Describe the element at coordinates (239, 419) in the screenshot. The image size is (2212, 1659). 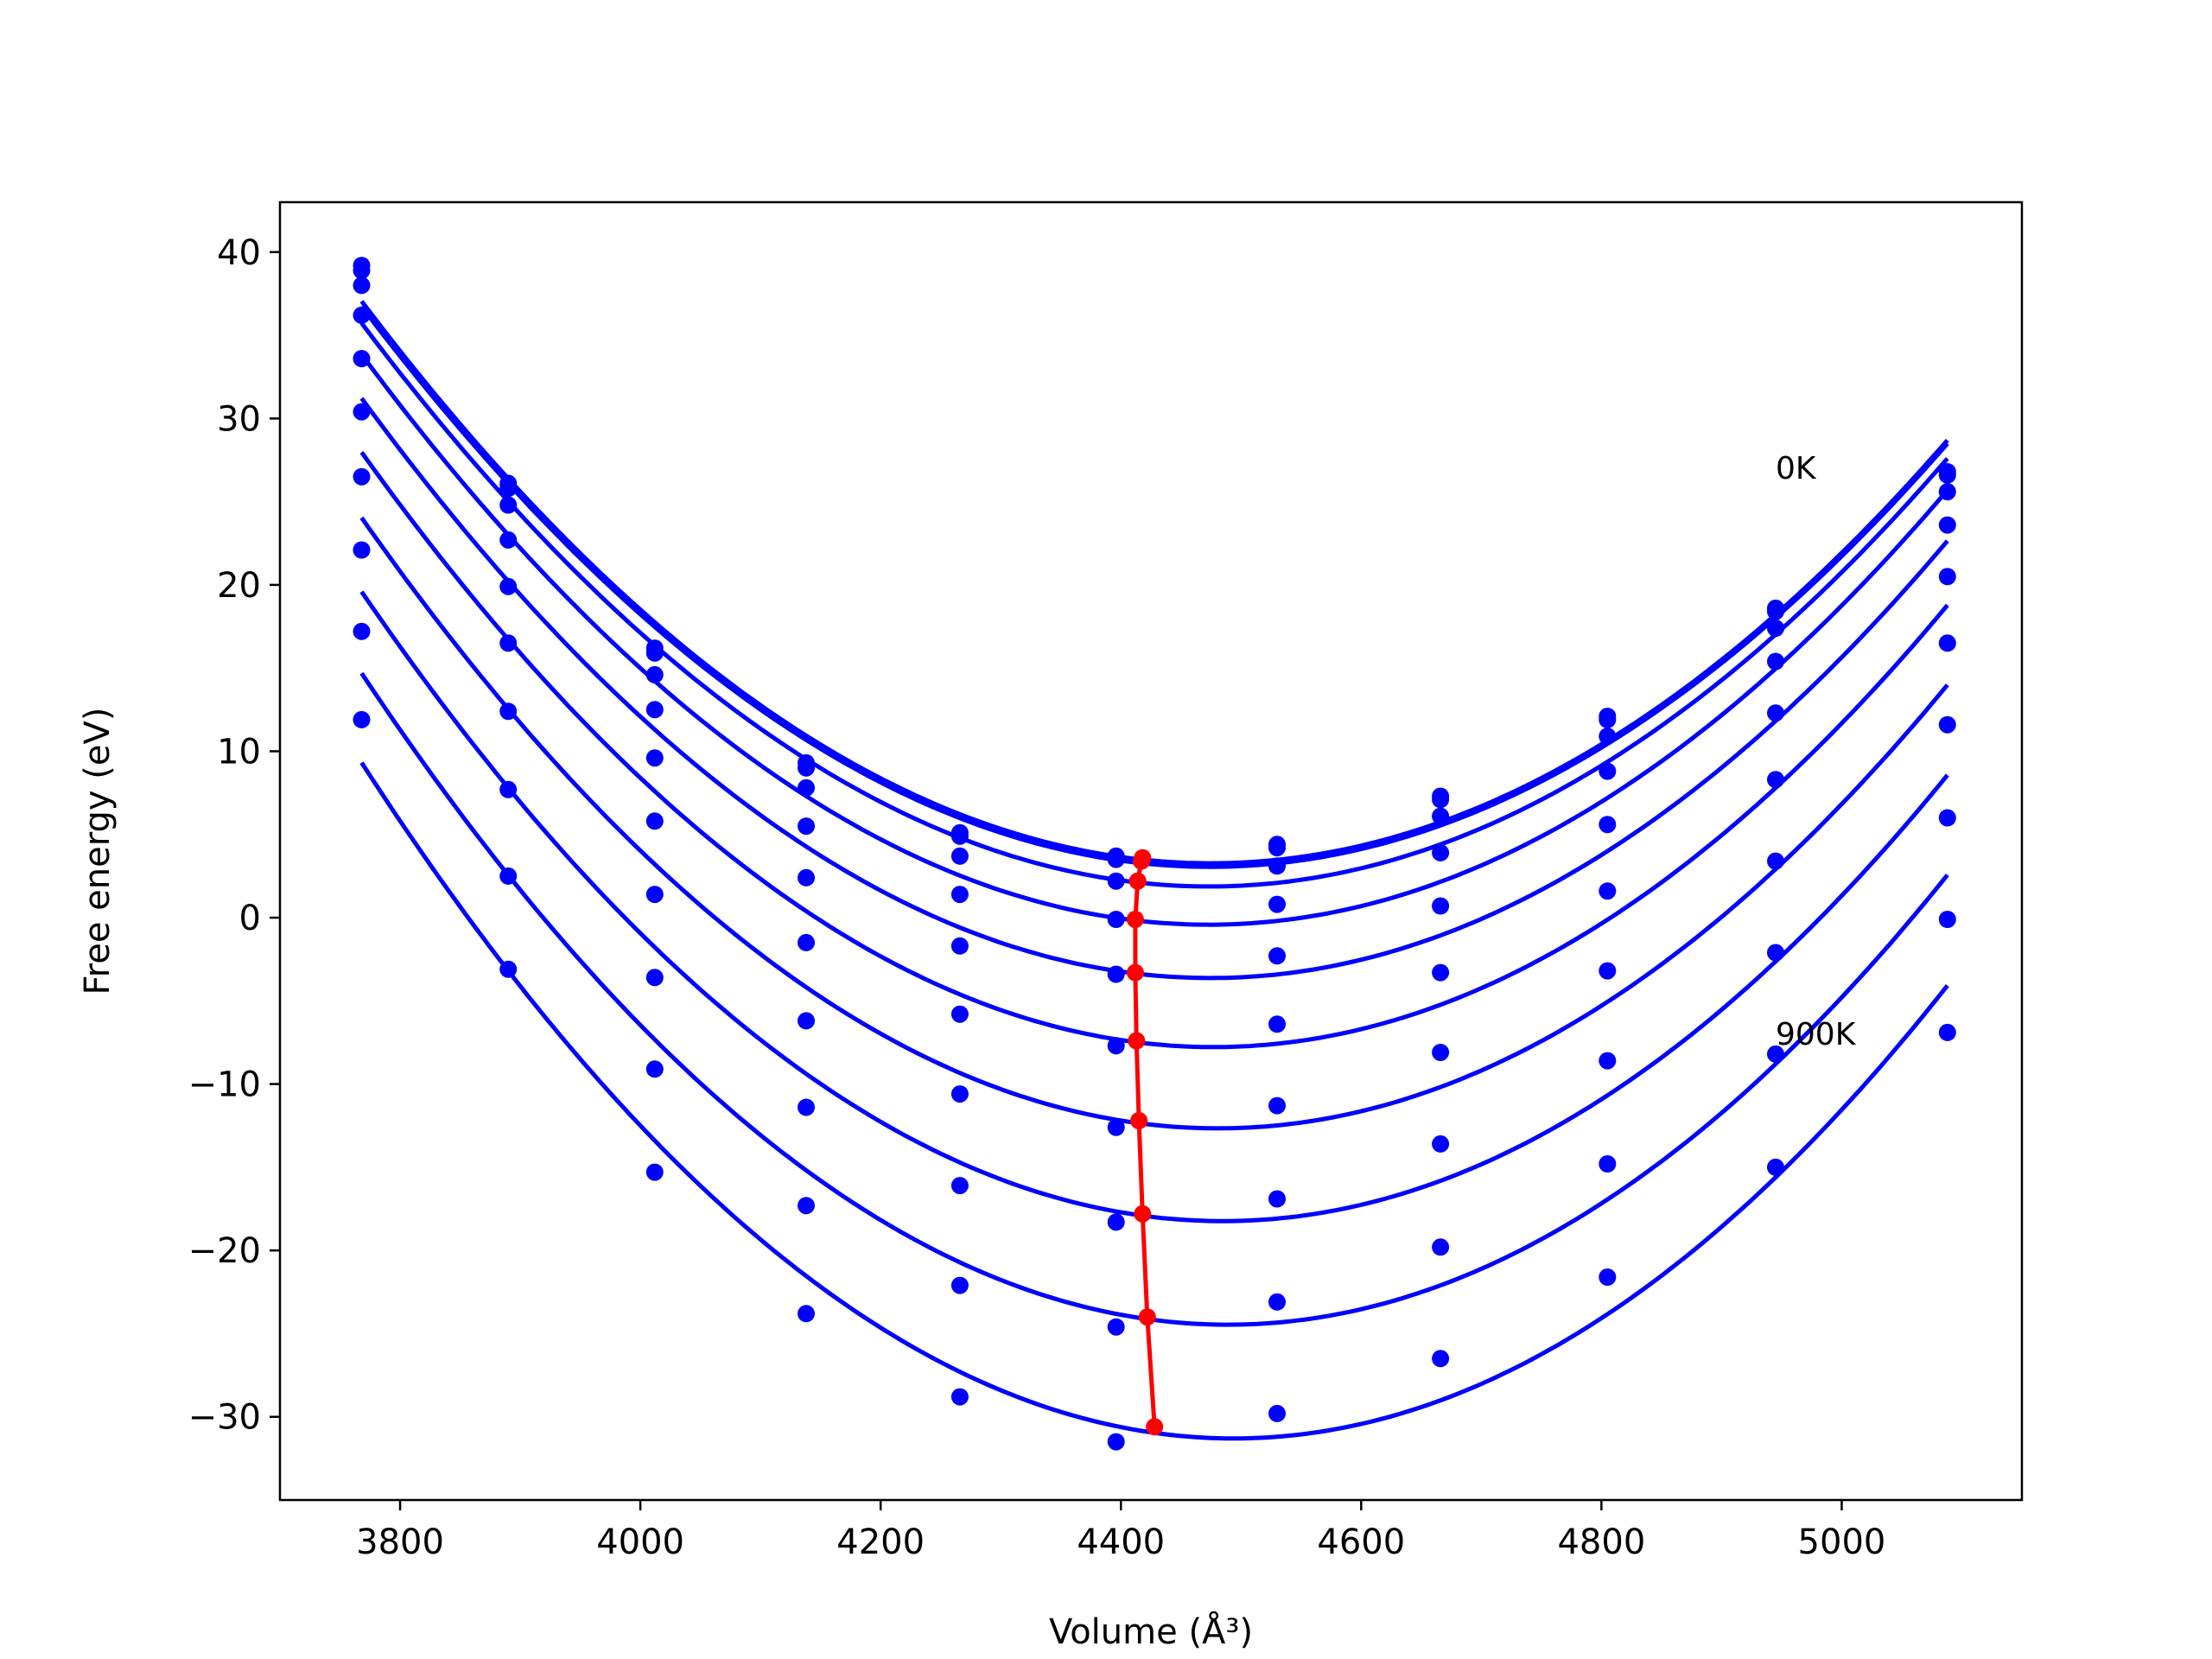
I see `y-tick-label: 30` at that location.